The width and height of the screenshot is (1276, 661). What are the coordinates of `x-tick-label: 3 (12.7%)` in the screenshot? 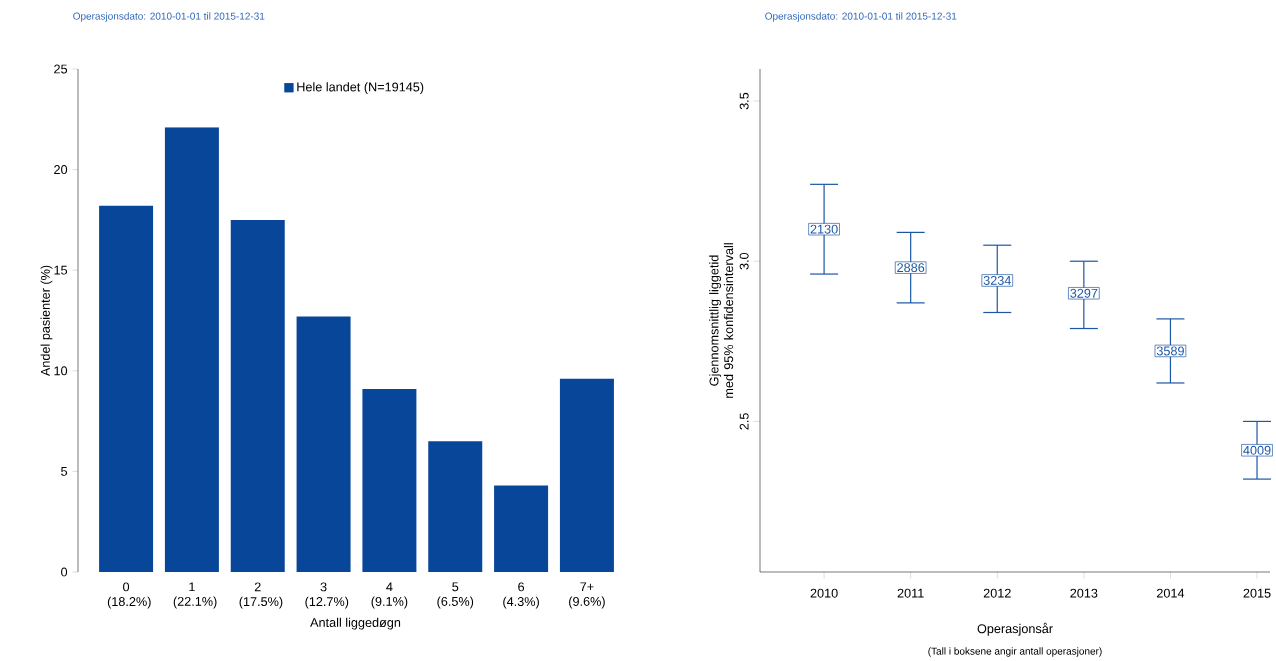 It's located at (327, 595).